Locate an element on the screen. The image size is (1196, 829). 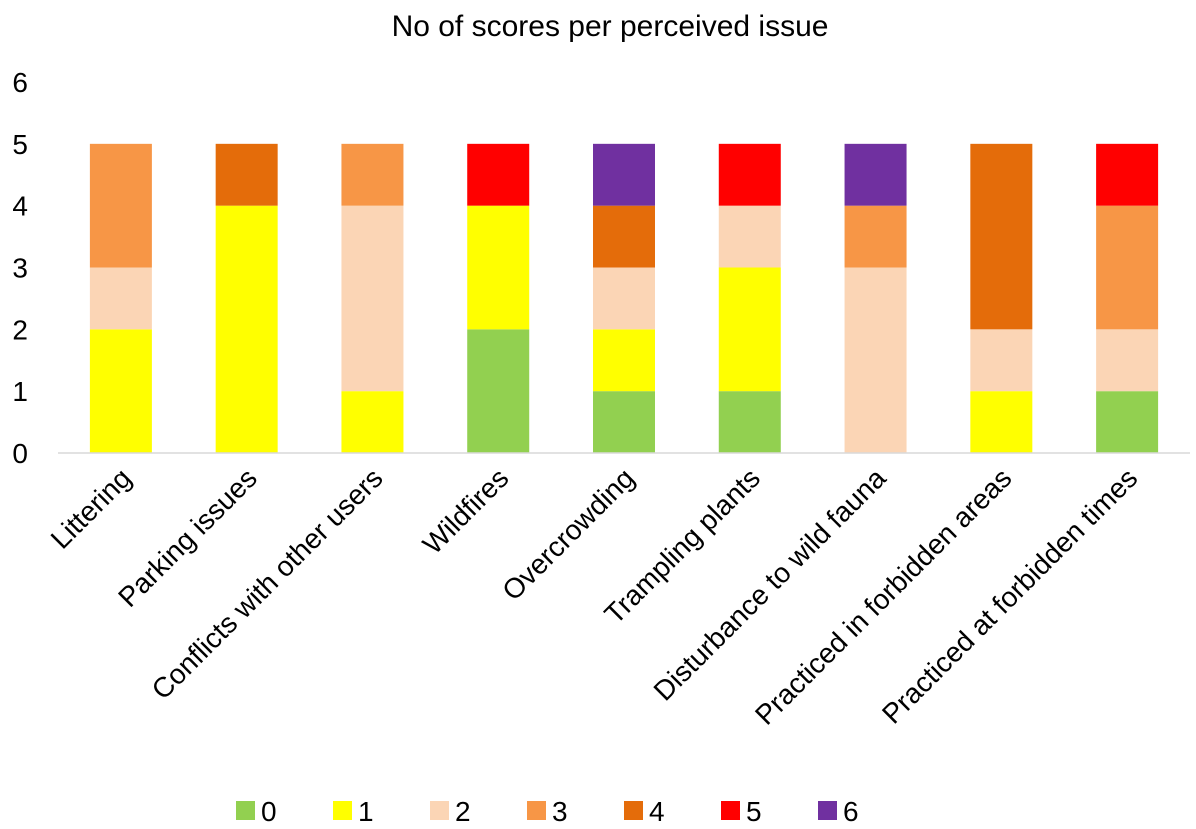
y-tick-label: 1 is located at coordinates (20, 391).